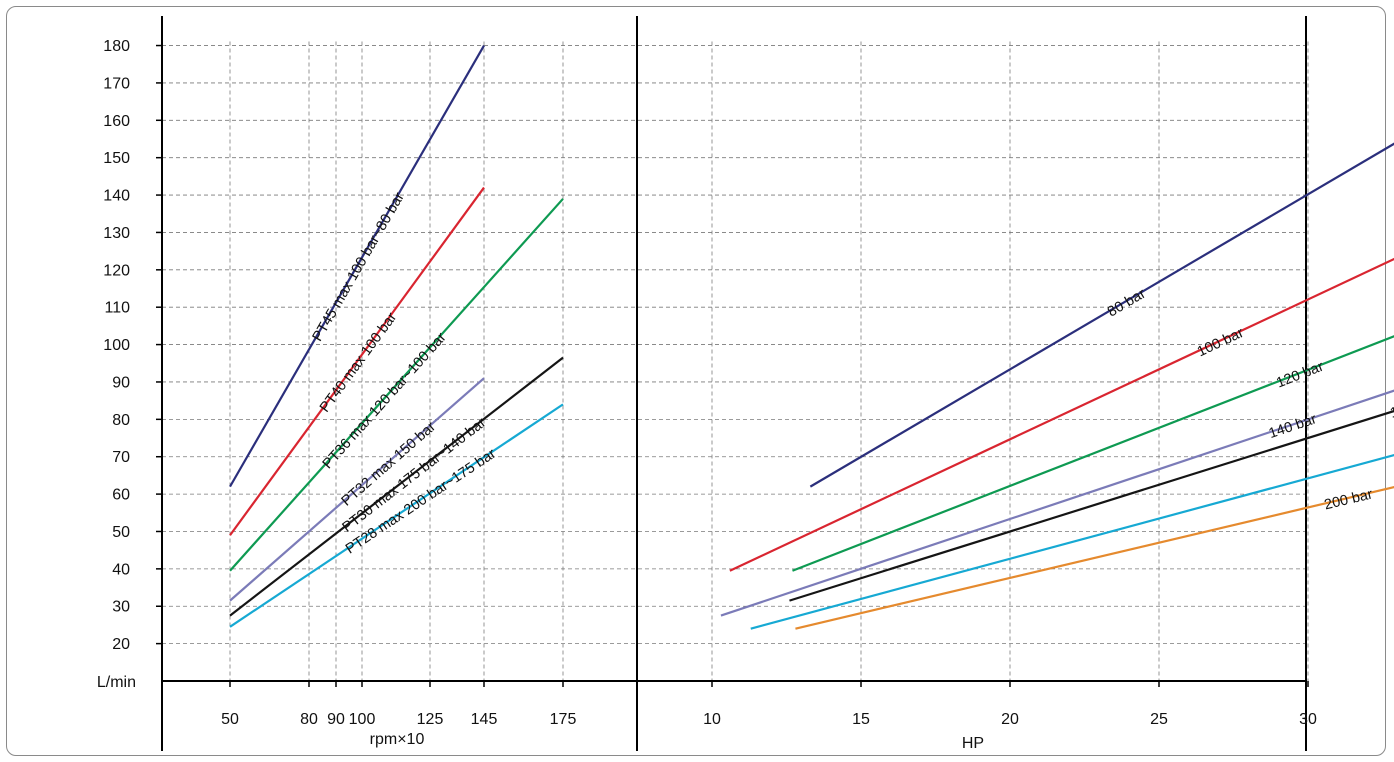 The image size is (1394, 762). I want to click on y-tick-label: 40, so click(121, 569).